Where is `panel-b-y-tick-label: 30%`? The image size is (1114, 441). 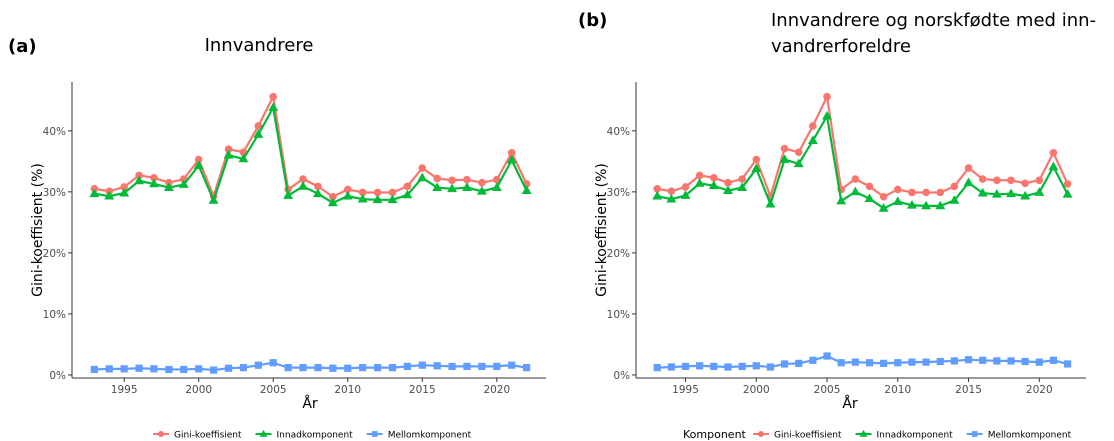 panel-b-y-tick-label: 30% is located at coordinates (618, 193).